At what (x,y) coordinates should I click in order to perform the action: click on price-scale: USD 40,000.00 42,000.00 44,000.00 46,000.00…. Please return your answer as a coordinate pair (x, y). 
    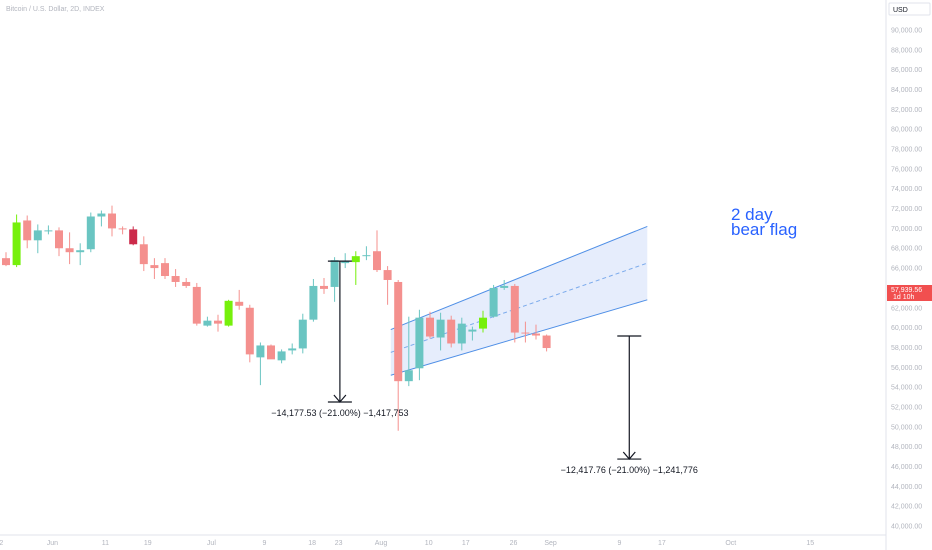
    Looking at the image, I should click on (908, 275).